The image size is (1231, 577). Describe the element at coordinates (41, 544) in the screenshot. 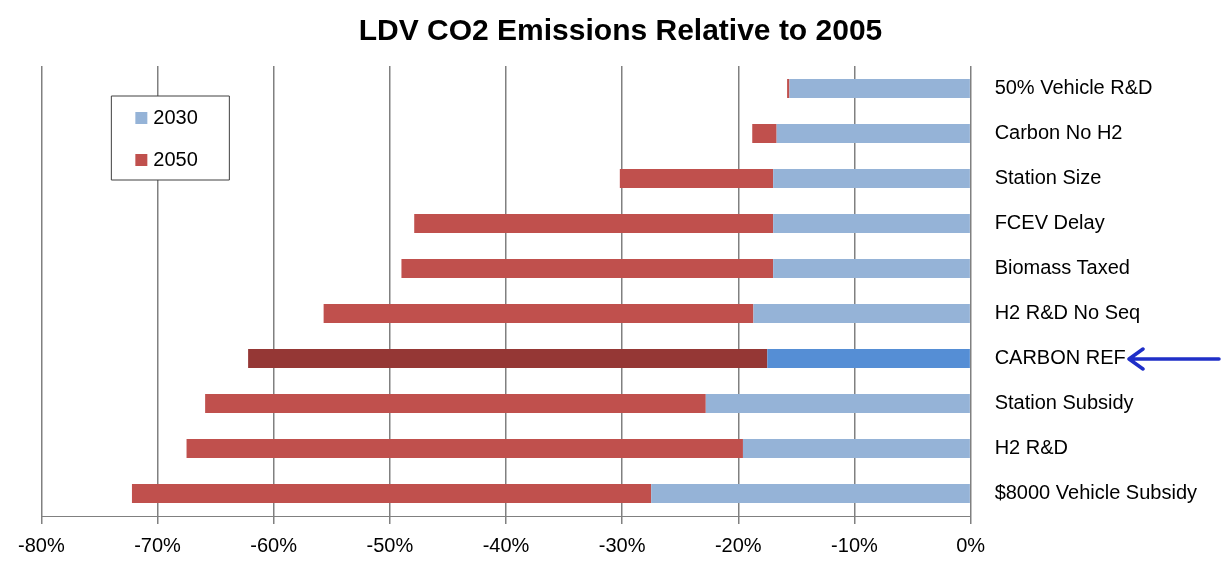

I see `x-tick-label: -80%` at that location.